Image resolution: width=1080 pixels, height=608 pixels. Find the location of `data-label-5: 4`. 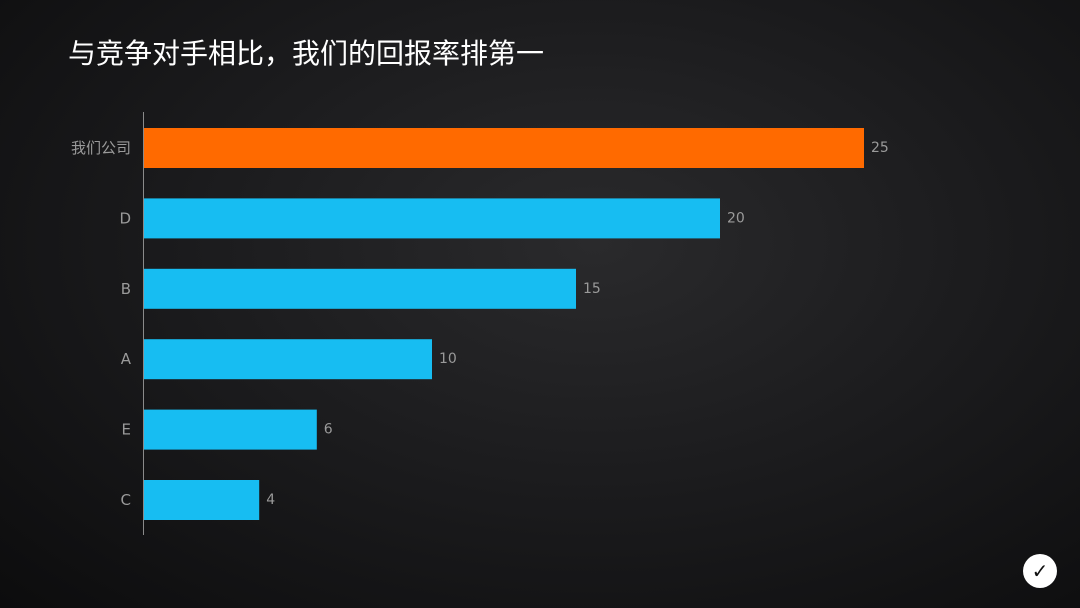

data-label-5: 4 is located at coordinates (270, 500).